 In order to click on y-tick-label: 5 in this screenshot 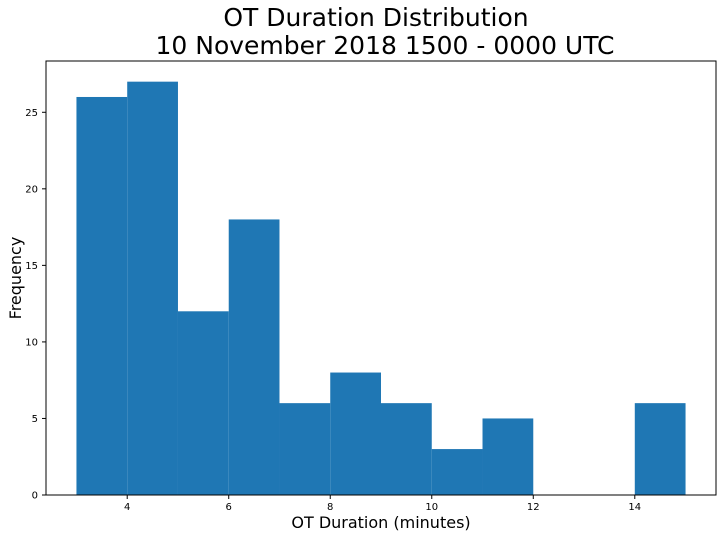, I will do `click(35, 419)`.